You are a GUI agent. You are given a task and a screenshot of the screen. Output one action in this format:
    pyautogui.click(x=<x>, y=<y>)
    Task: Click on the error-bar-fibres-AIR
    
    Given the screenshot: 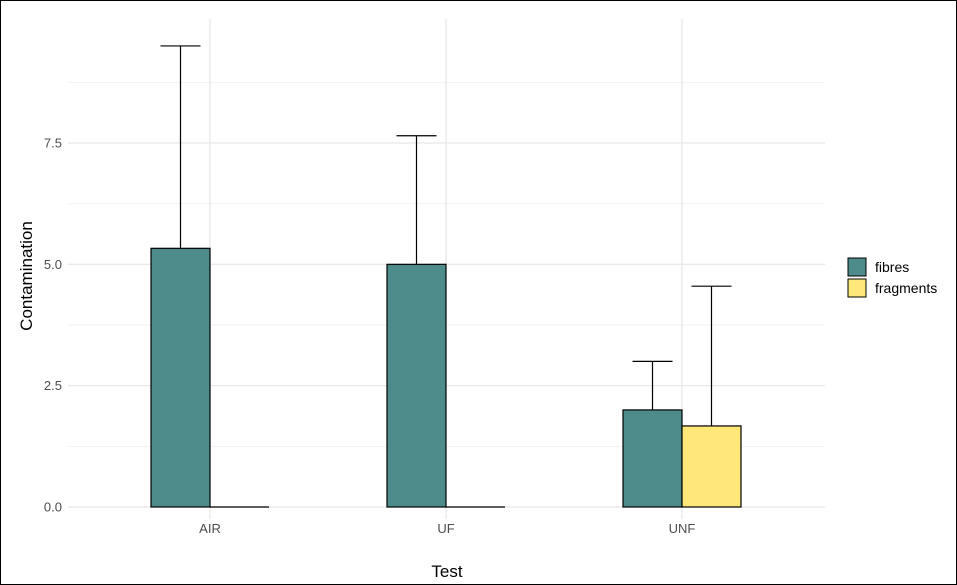 What is the action you would take?
    pyautogui.click(x=180, y=147)
    